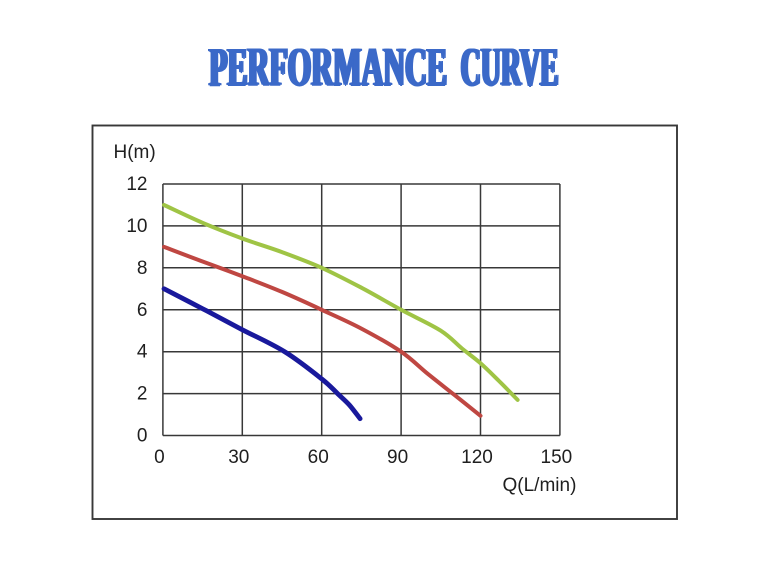 The image size is (780, 573). Describe the element at coordinates (477, 457) in the screenshot. I see `svg-text: 120` at that location.